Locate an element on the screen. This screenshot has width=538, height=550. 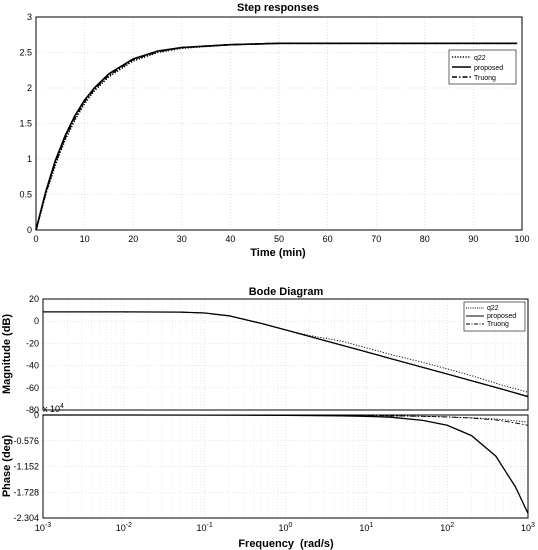
step-x-tick-label: 60 is located at coordinates (328, 239).